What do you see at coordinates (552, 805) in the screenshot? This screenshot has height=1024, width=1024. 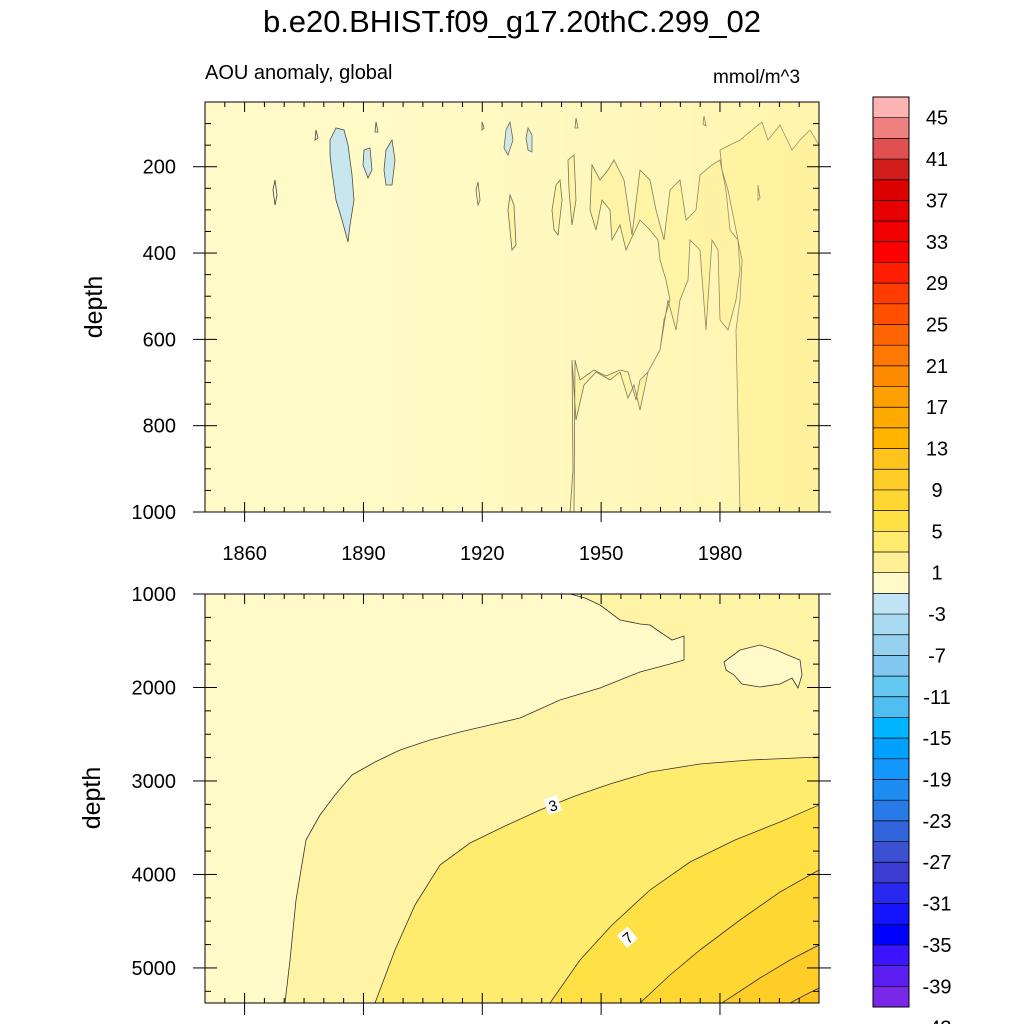 I see `contour-label-3-group: 3` at bounding box center [552, 805].